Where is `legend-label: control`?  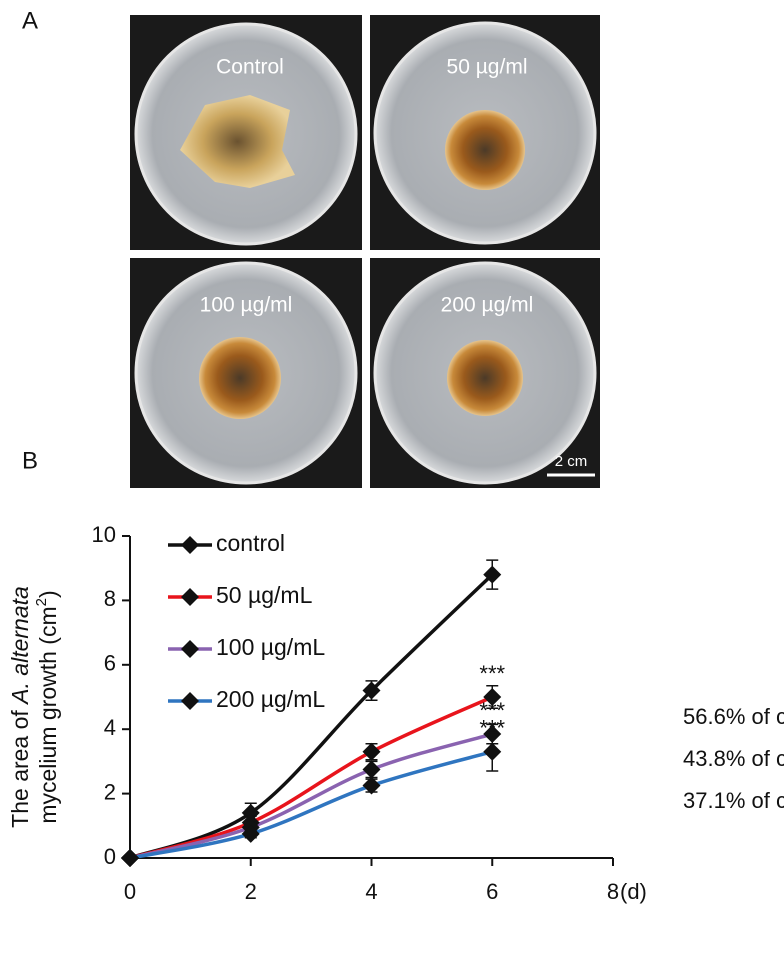 legend-label: control is located at coordinates (250, 543).